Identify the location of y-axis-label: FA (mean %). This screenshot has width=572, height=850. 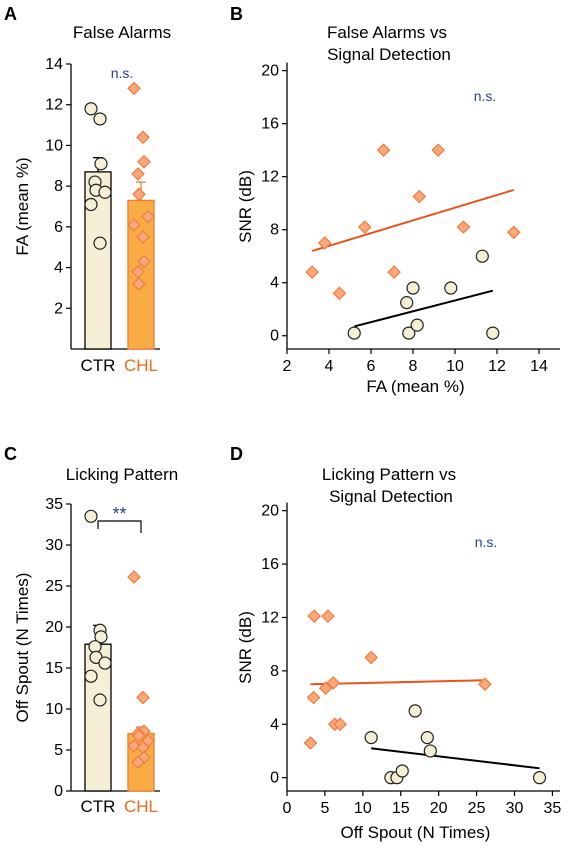
(22, 206).